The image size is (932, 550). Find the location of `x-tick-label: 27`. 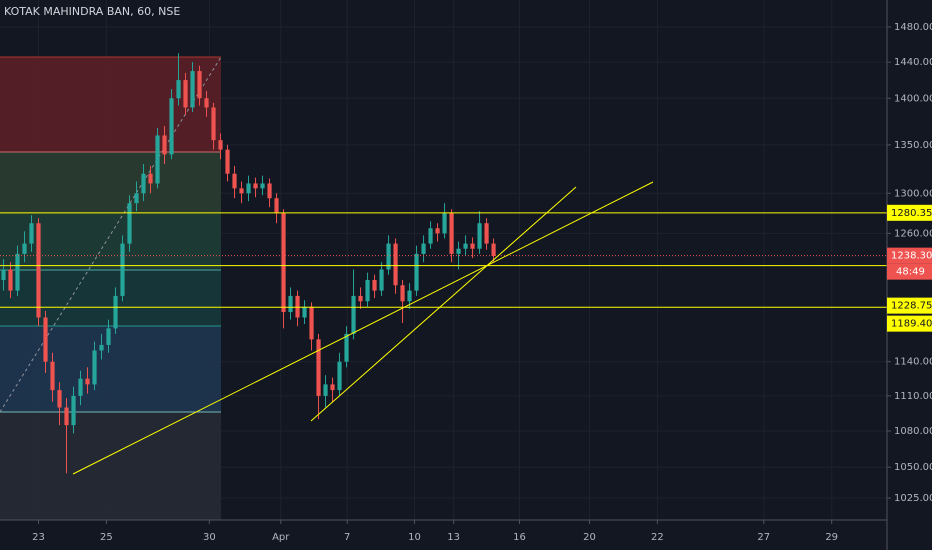

x-tick-label: 27 is located at coordinates (763, 537).